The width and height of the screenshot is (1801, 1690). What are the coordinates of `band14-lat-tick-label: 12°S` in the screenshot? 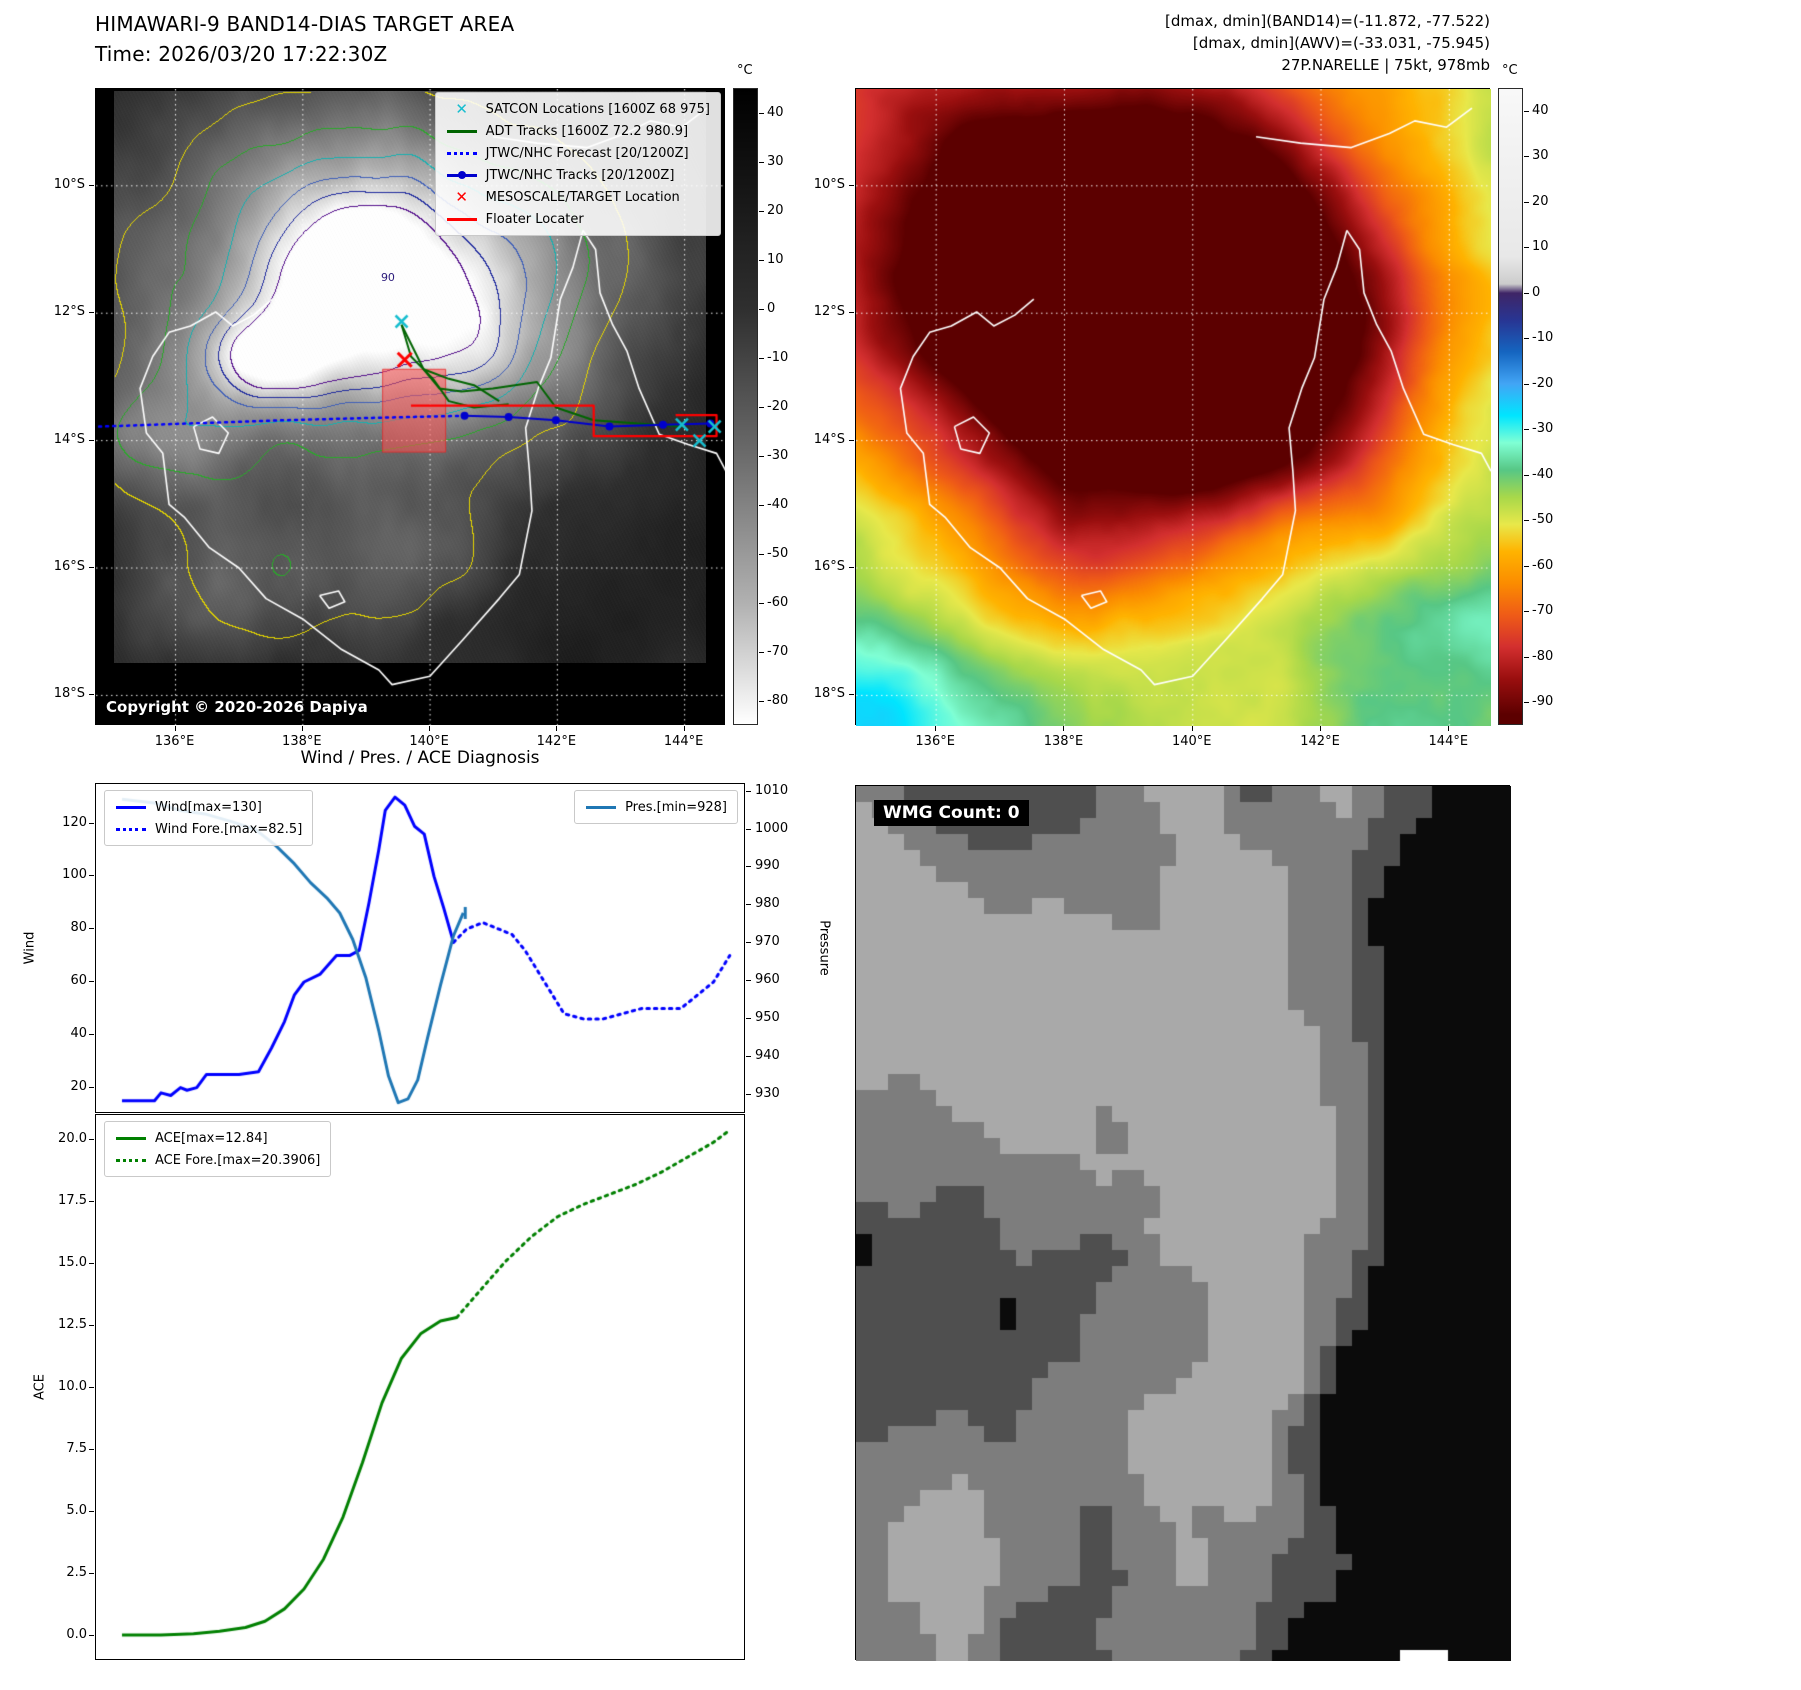 It's located at (69, 312).